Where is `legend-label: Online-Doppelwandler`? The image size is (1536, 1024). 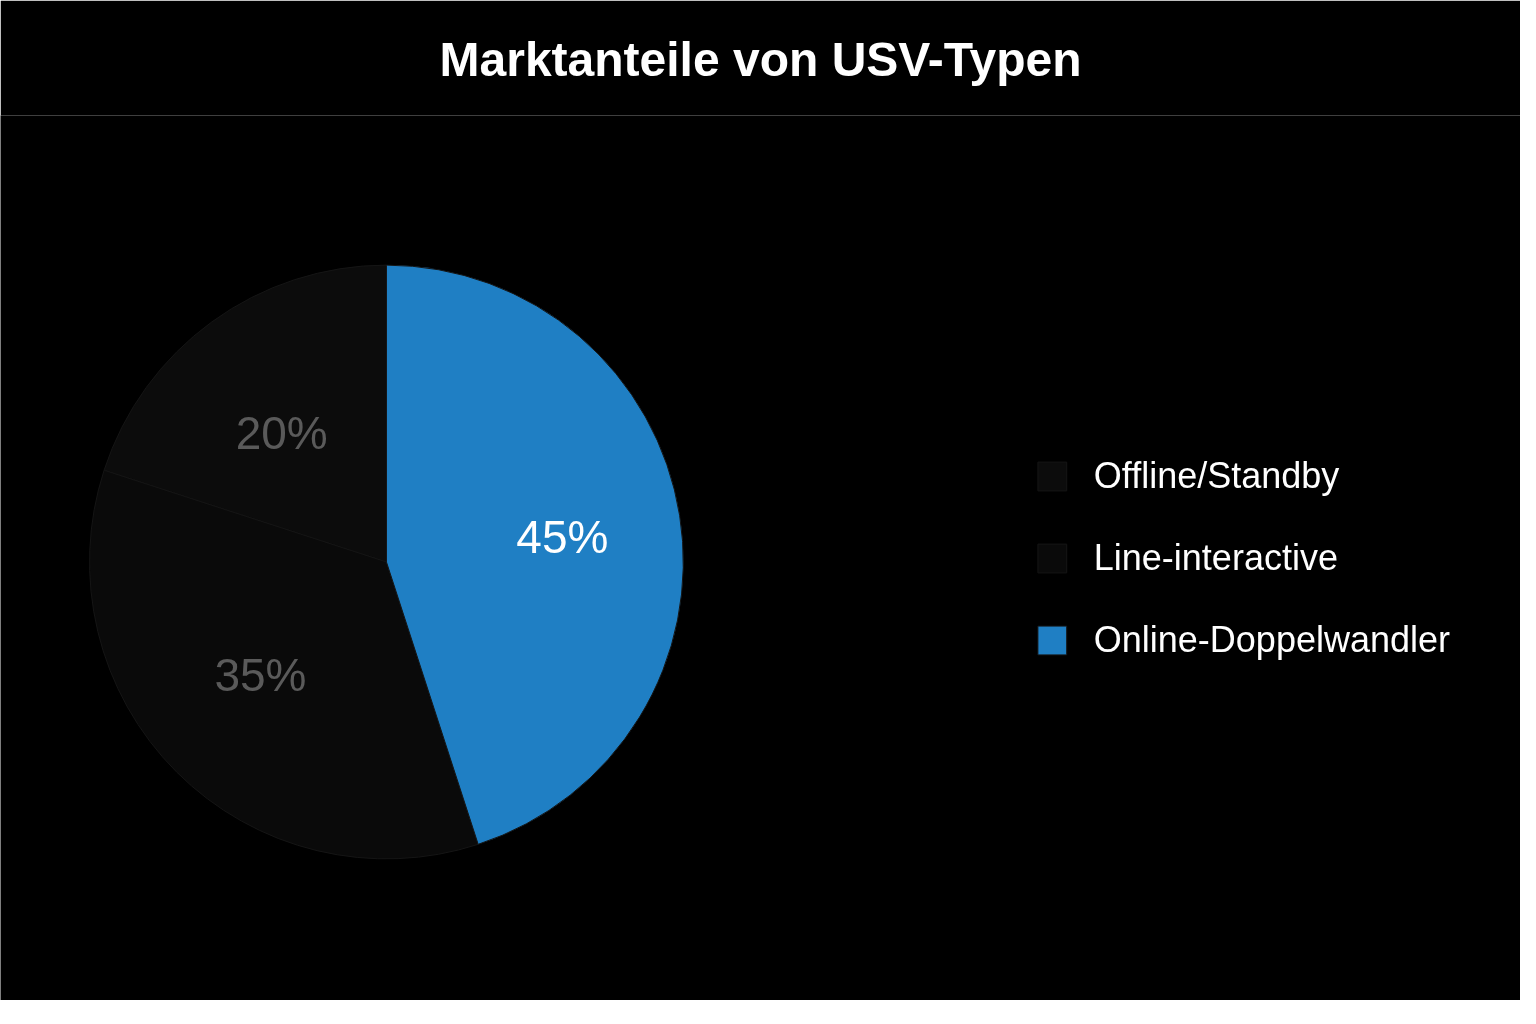 legend-label: Online-Doppelwandler is located at coordinates (1271, 639).